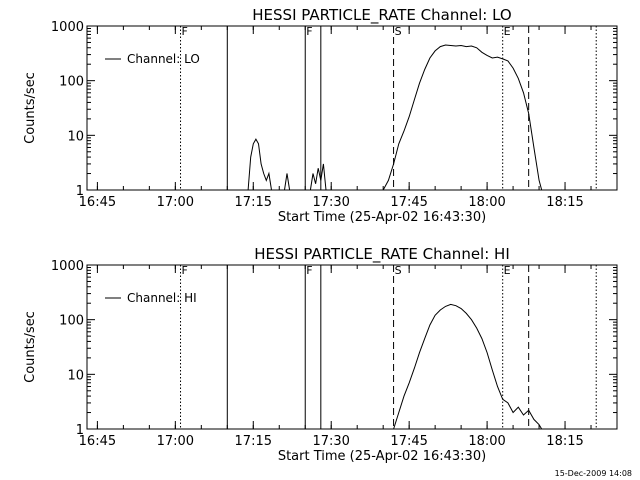 This screenshot has width=640, height=480. What do you see at coordinates (593, 473) in the screenshot?
I see `footer-timestamp: 15-Dec-2009 14:08` at bounding box center [593, 473].